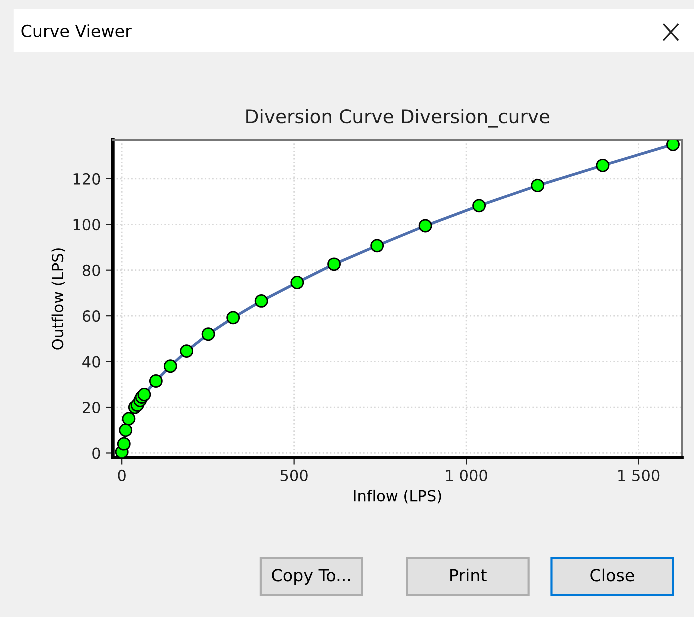  What do you see at coordinates (59, 299) in the screenshot?
I see `y-axis-title: Outflow (LPS)` at bounding box center [59, 299].